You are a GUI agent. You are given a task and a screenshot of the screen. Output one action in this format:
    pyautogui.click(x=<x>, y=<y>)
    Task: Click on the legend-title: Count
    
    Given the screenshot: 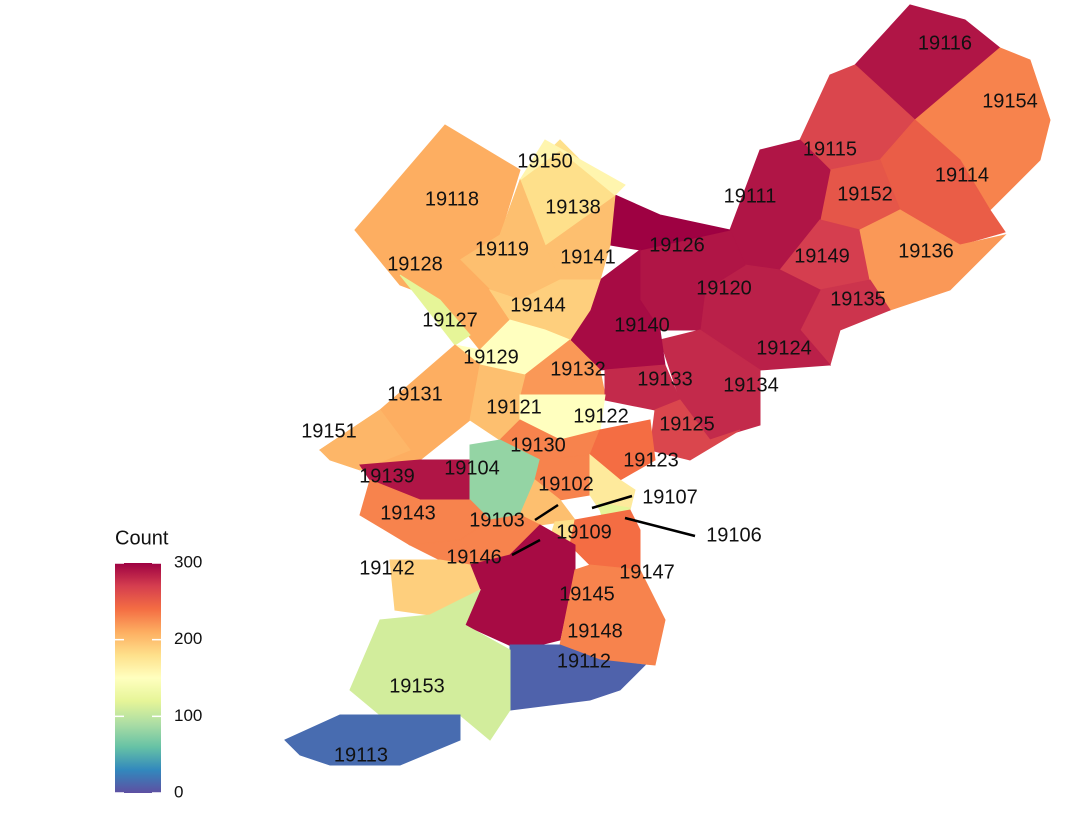 What is the action you would take?
    pyautogui.click(x=142, y=538)
    